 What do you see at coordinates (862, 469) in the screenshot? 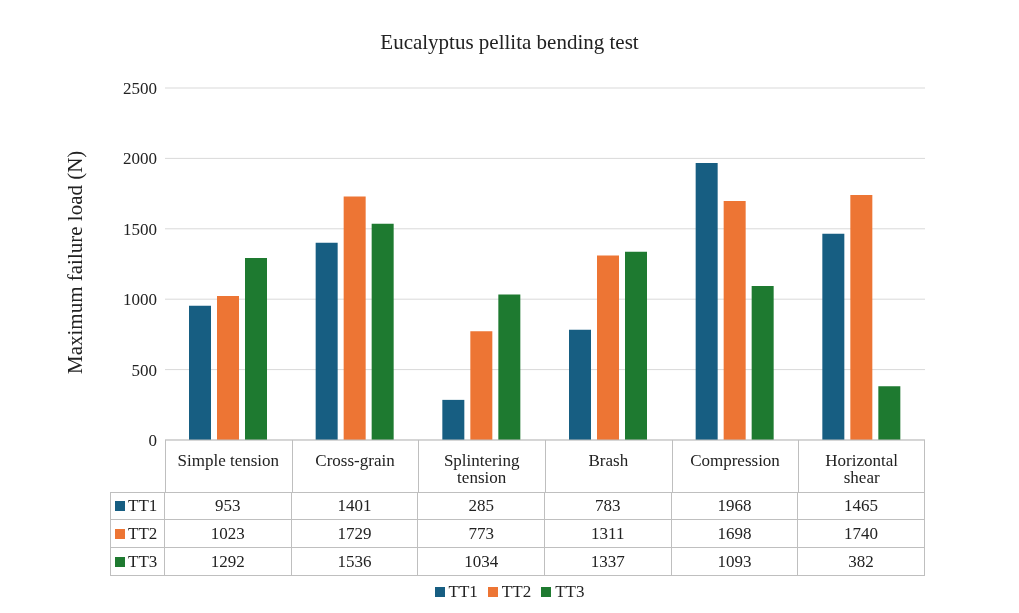
I see `x-tick-label: Horizontal shear` at bounding box center [862, 469].